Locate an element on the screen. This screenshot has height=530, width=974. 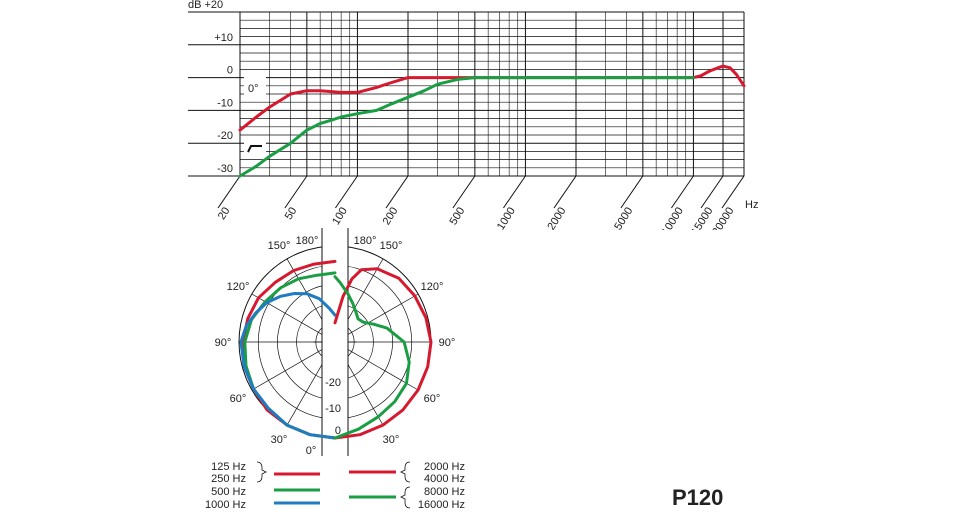
center-strip is located at coordinates (335, 342).